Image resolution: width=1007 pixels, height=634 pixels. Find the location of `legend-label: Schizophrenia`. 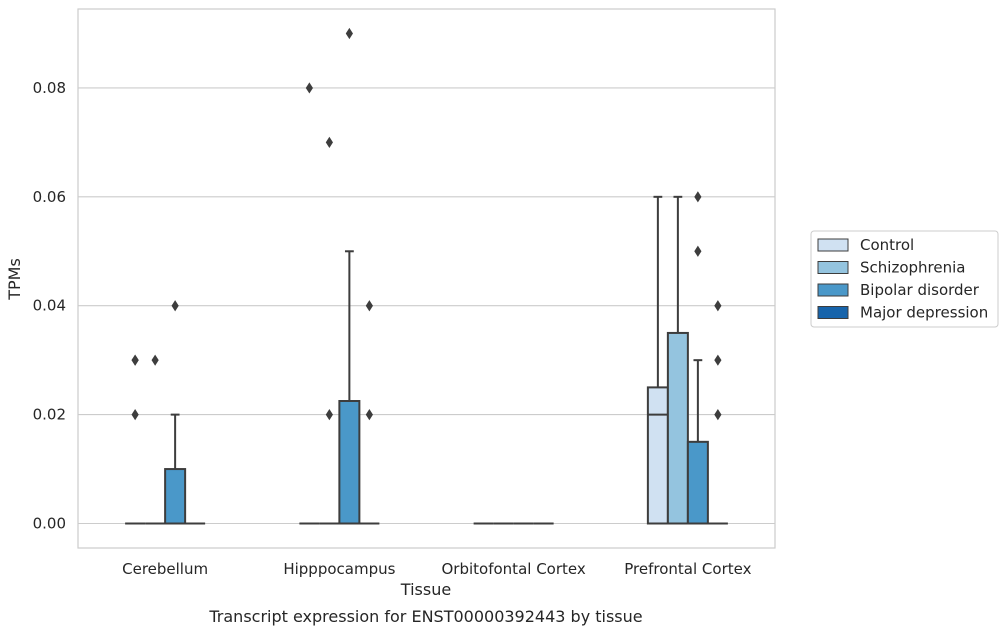

legend-label: Schizophrenia is located at coordinates (912, 268).